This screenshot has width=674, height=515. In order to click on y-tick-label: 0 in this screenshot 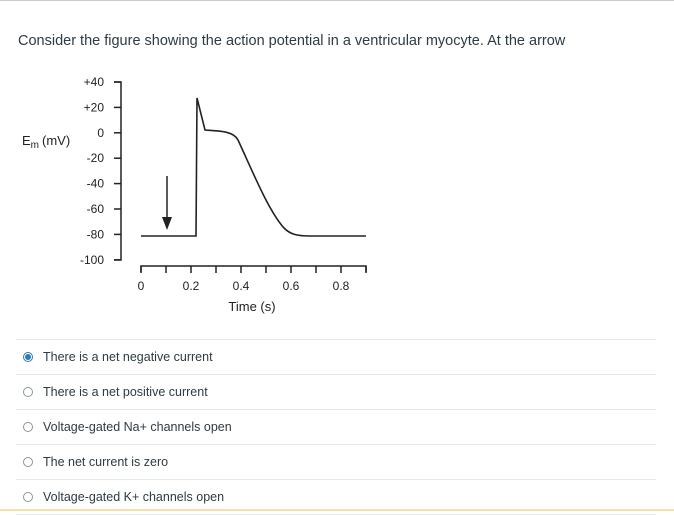, I will do `click(100, 133)`.